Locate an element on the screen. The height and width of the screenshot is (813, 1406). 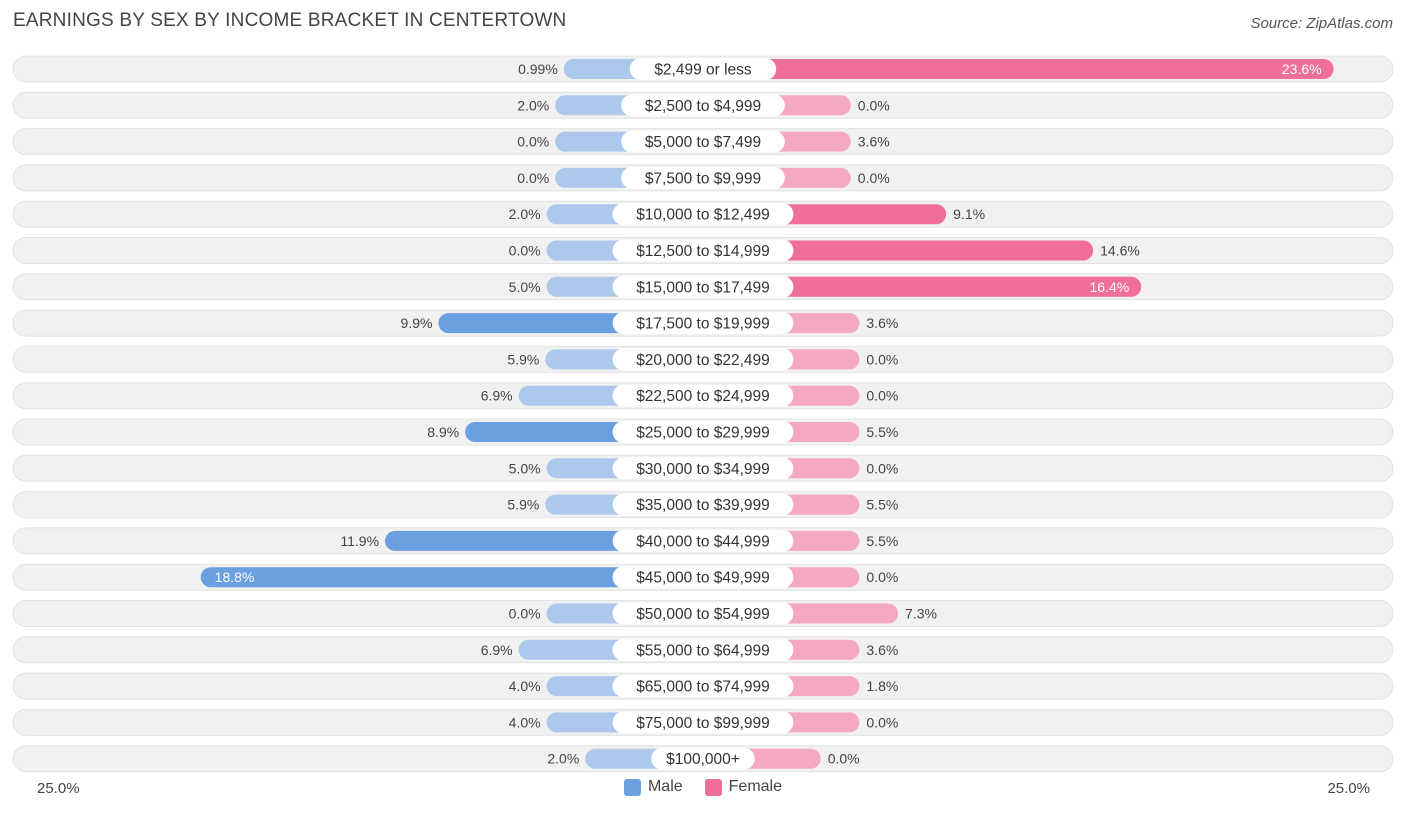
data-label-male: 9.9% is located at coordinates (417, 323).